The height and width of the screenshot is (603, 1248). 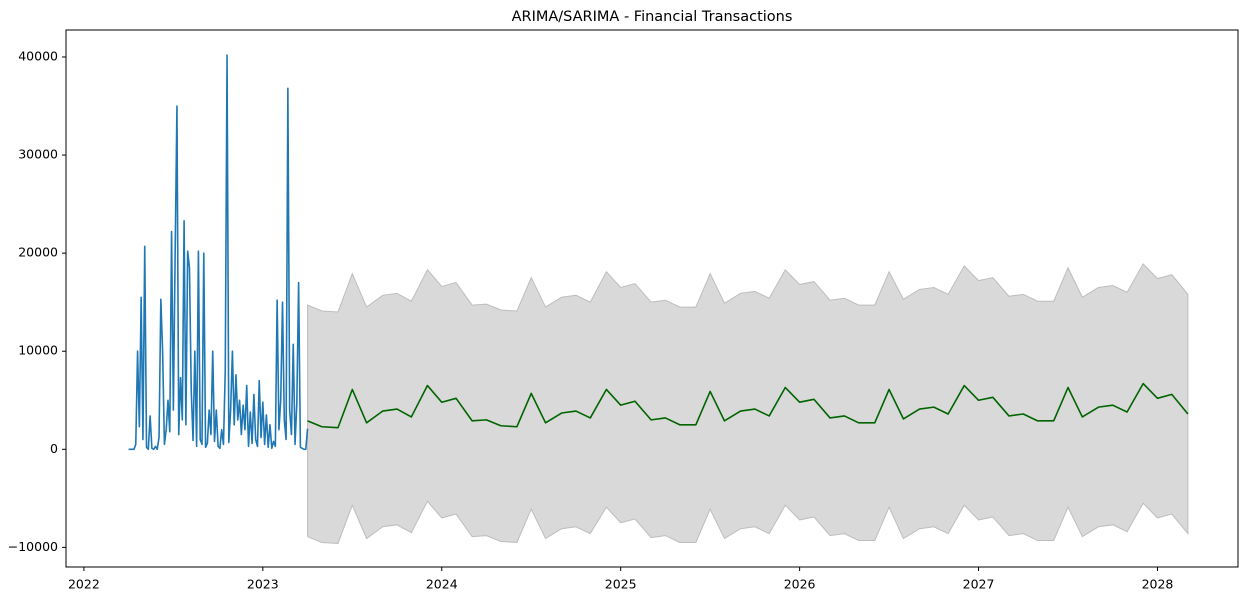 I want to click on y-tick-label: 30000, so click(x=38, y=154).